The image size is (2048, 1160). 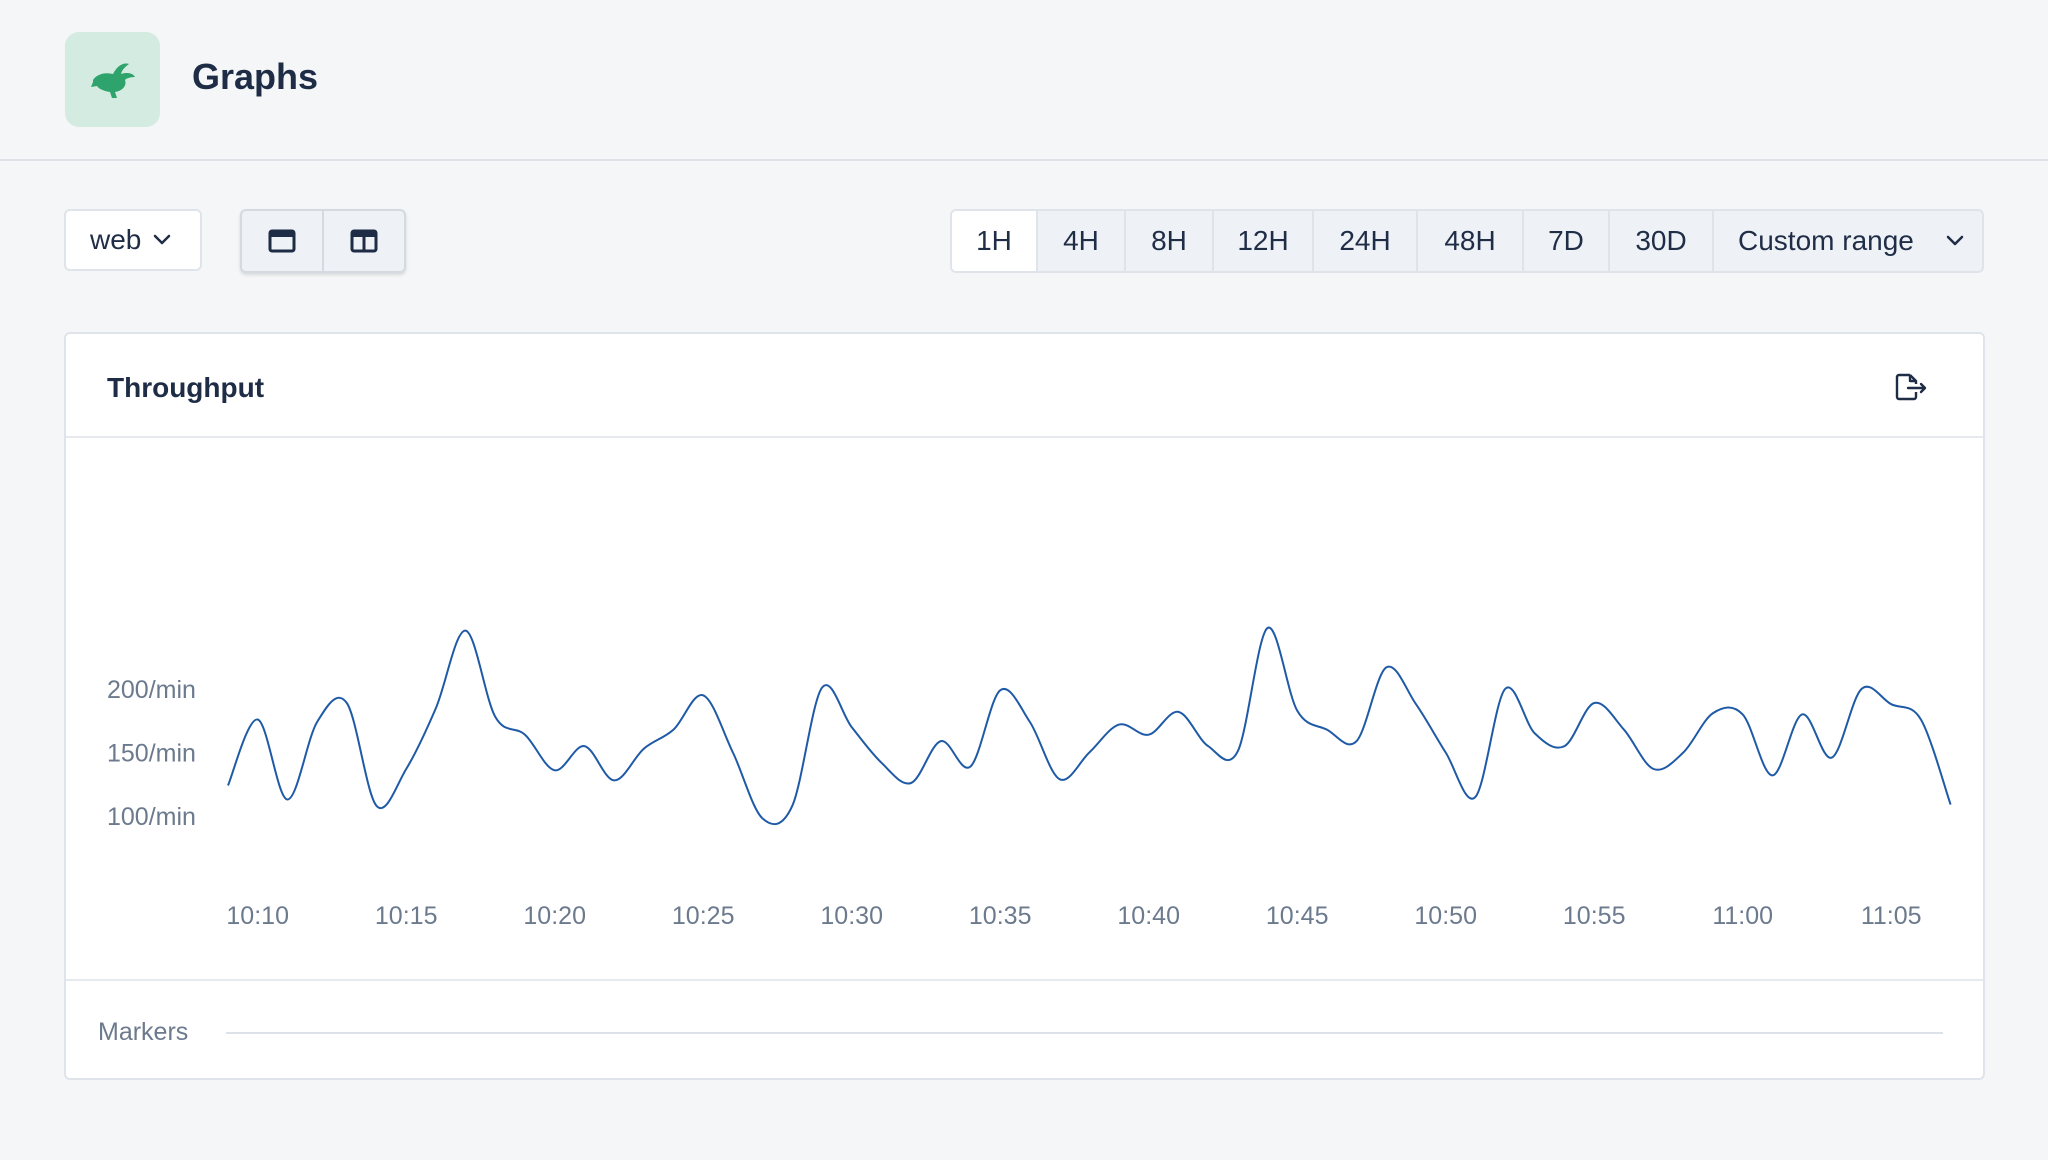 What do you see at coordinates (1891, 916) in the screenshot?
I see `x-tick-label: 11:05` at bounding box center [1891, 916].